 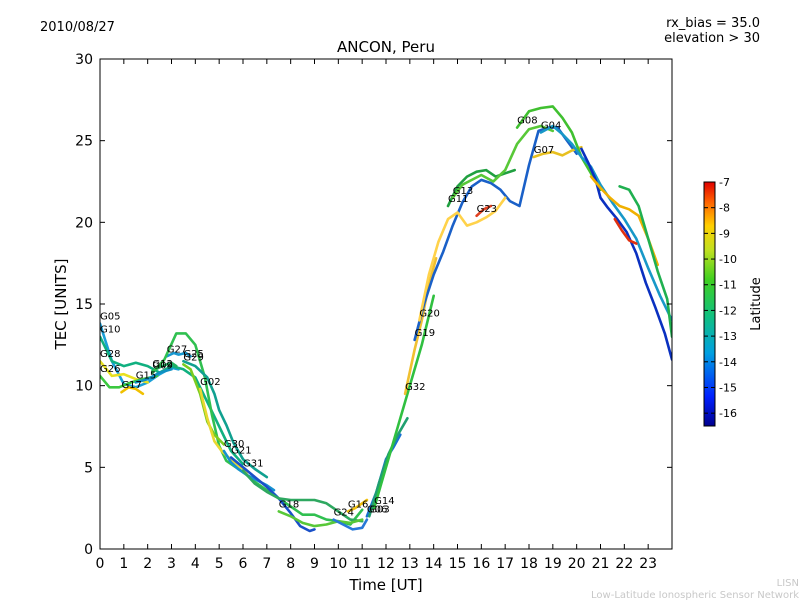 I want to click on series-line-g14, so click(x=404, y=402).